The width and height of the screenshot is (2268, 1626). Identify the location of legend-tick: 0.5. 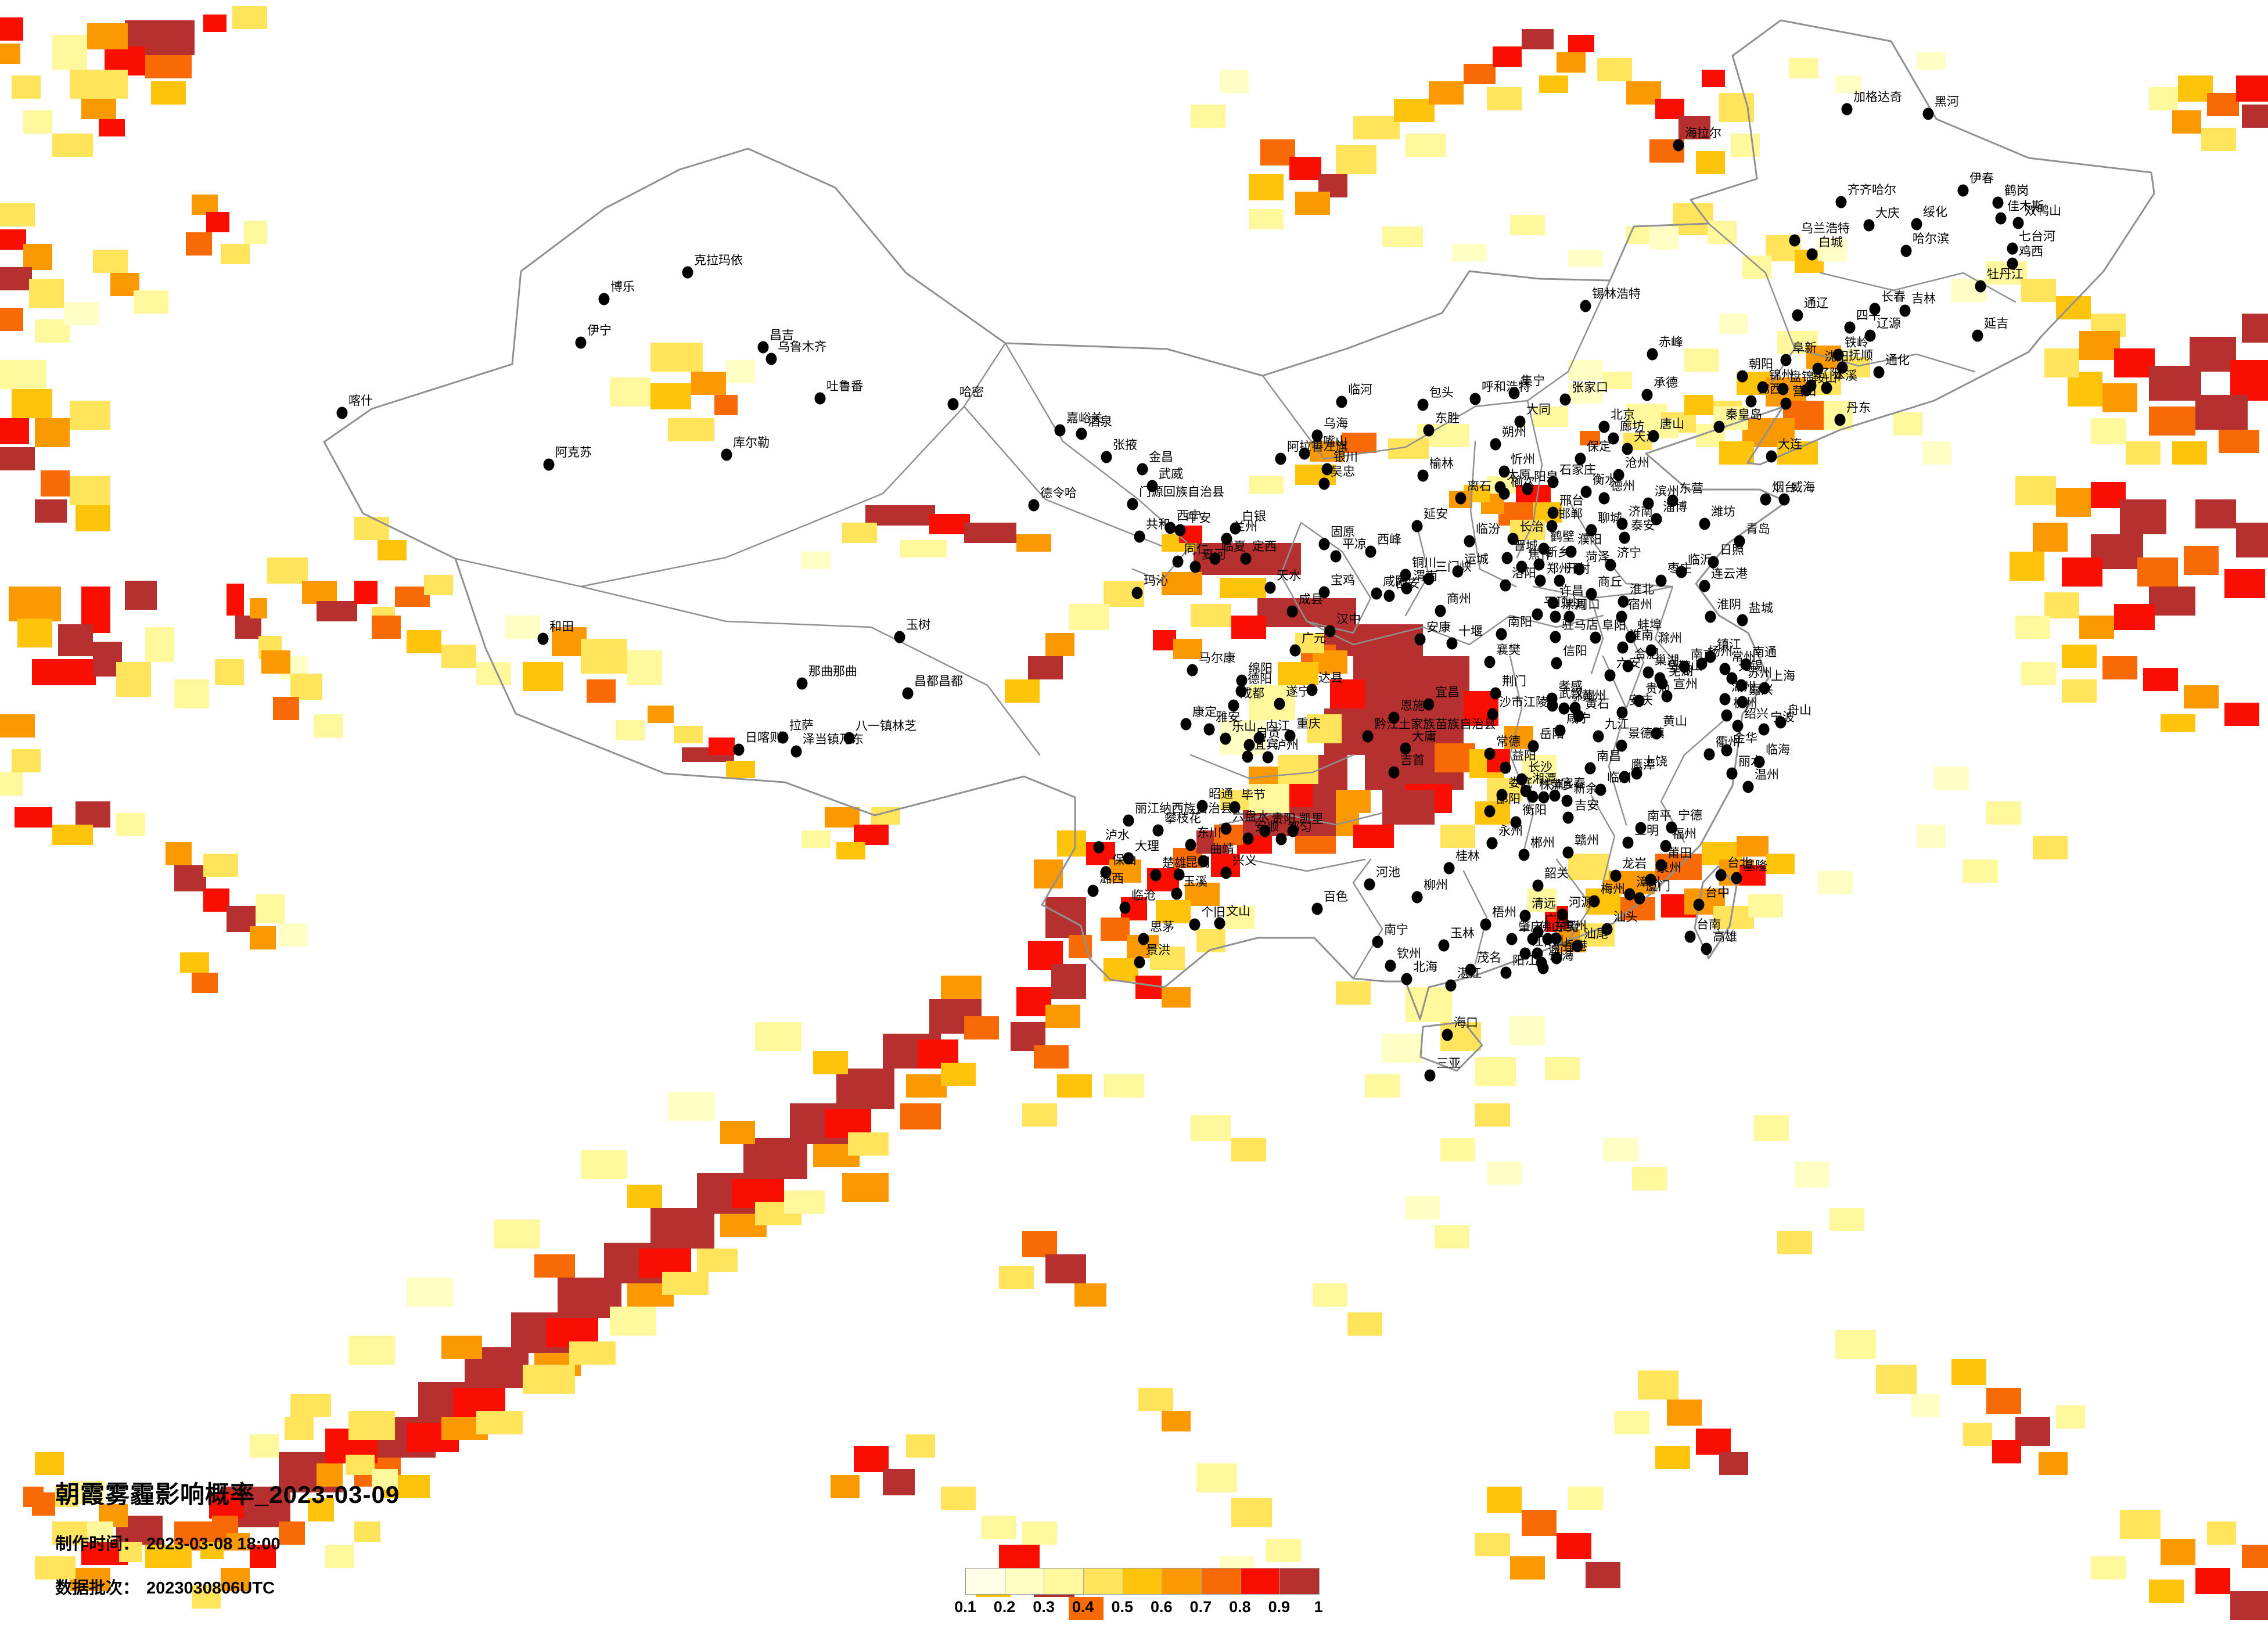
(1122, 1607).